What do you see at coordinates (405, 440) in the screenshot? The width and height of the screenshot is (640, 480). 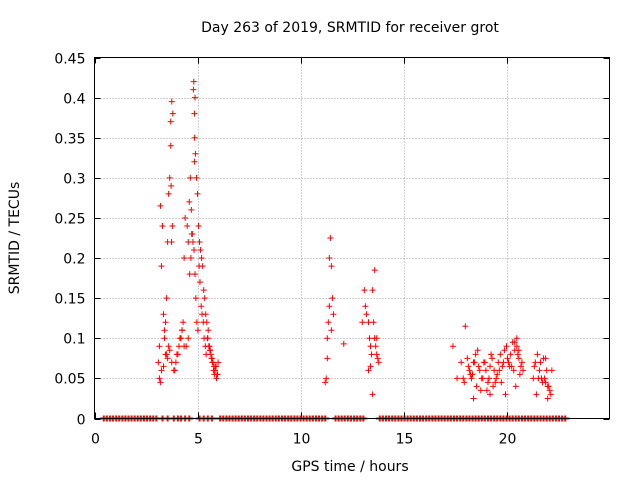 I see `x-tick-label: 15` at bounding box center [405, 440].